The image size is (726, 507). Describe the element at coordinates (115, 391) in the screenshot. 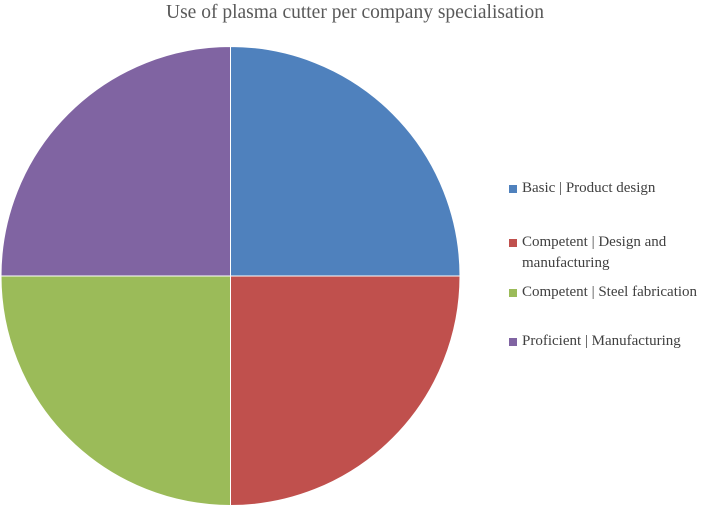

I see `pie-slice-competent-steel-fabrication` at that location.